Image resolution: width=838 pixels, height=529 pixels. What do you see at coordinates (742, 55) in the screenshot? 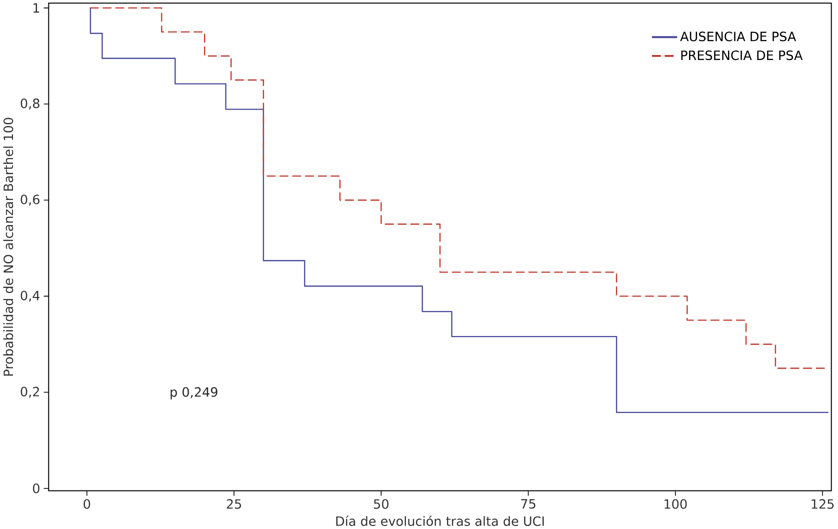
I see `legend-label: PRESENCIA DE PSA` at bounding box center [742, 55].